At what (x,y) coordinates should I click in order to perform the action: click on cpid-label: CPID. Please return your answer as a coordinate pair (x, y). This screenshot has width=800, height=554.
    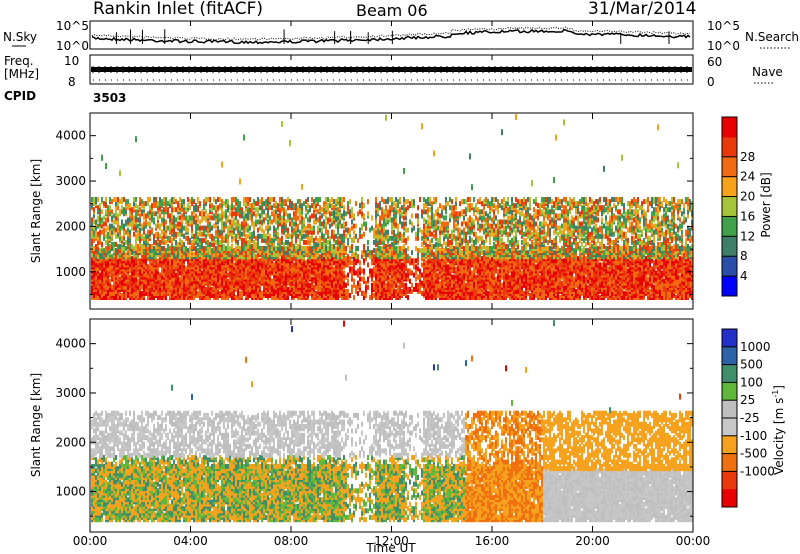
    Looking at the image, I should click on (20, 96).